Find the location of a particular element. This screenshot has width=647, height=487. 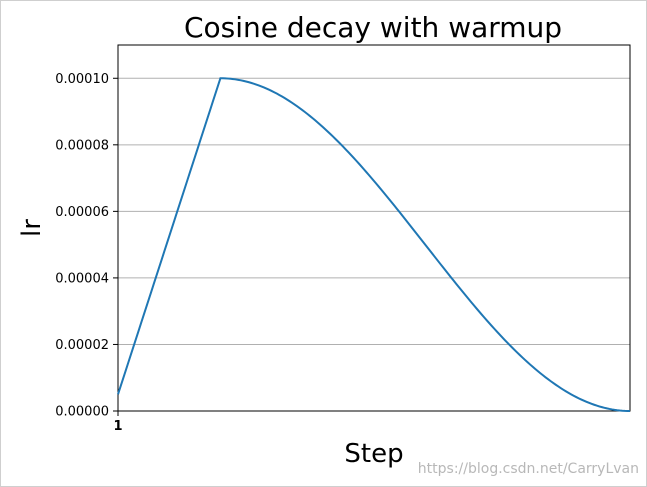

x-ticks: 1 is located at coordinates (118, 422).